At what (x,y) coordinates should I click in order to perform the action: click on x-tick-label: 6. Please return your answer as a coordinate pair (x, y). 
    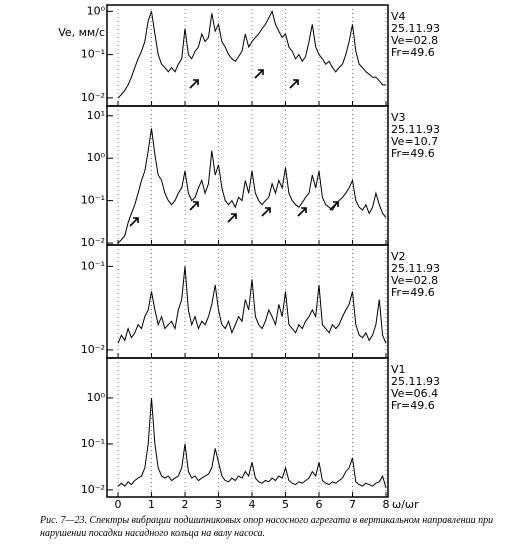
    Looking at the image, I should click on (319, 504).